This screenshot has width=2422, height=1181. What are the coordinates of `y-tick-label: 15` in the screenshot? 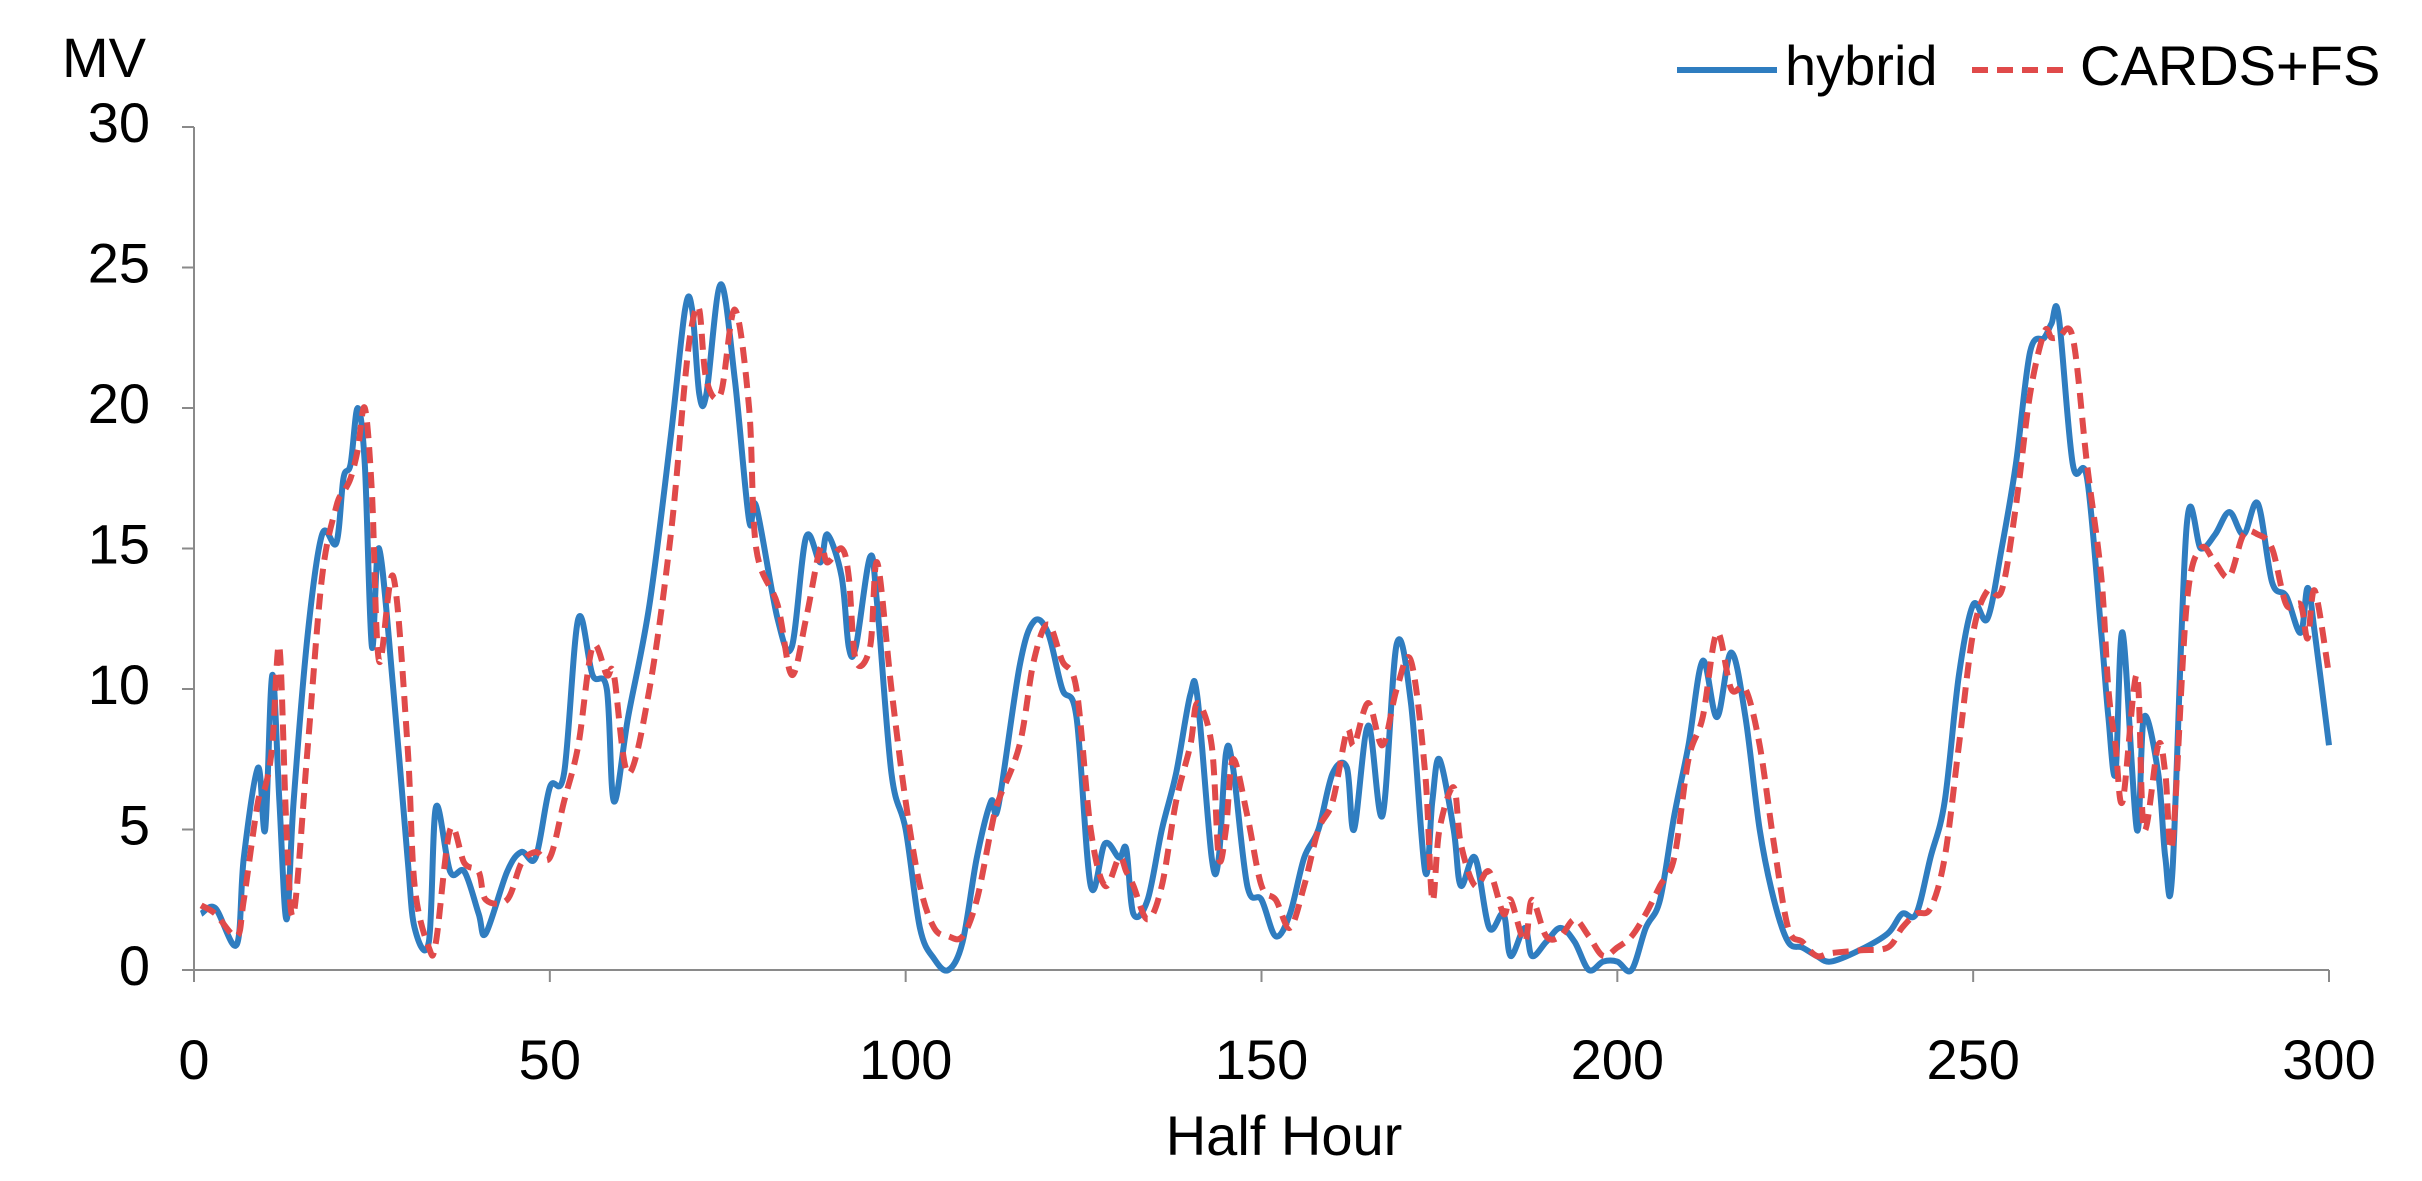 It's located at (119, 543).